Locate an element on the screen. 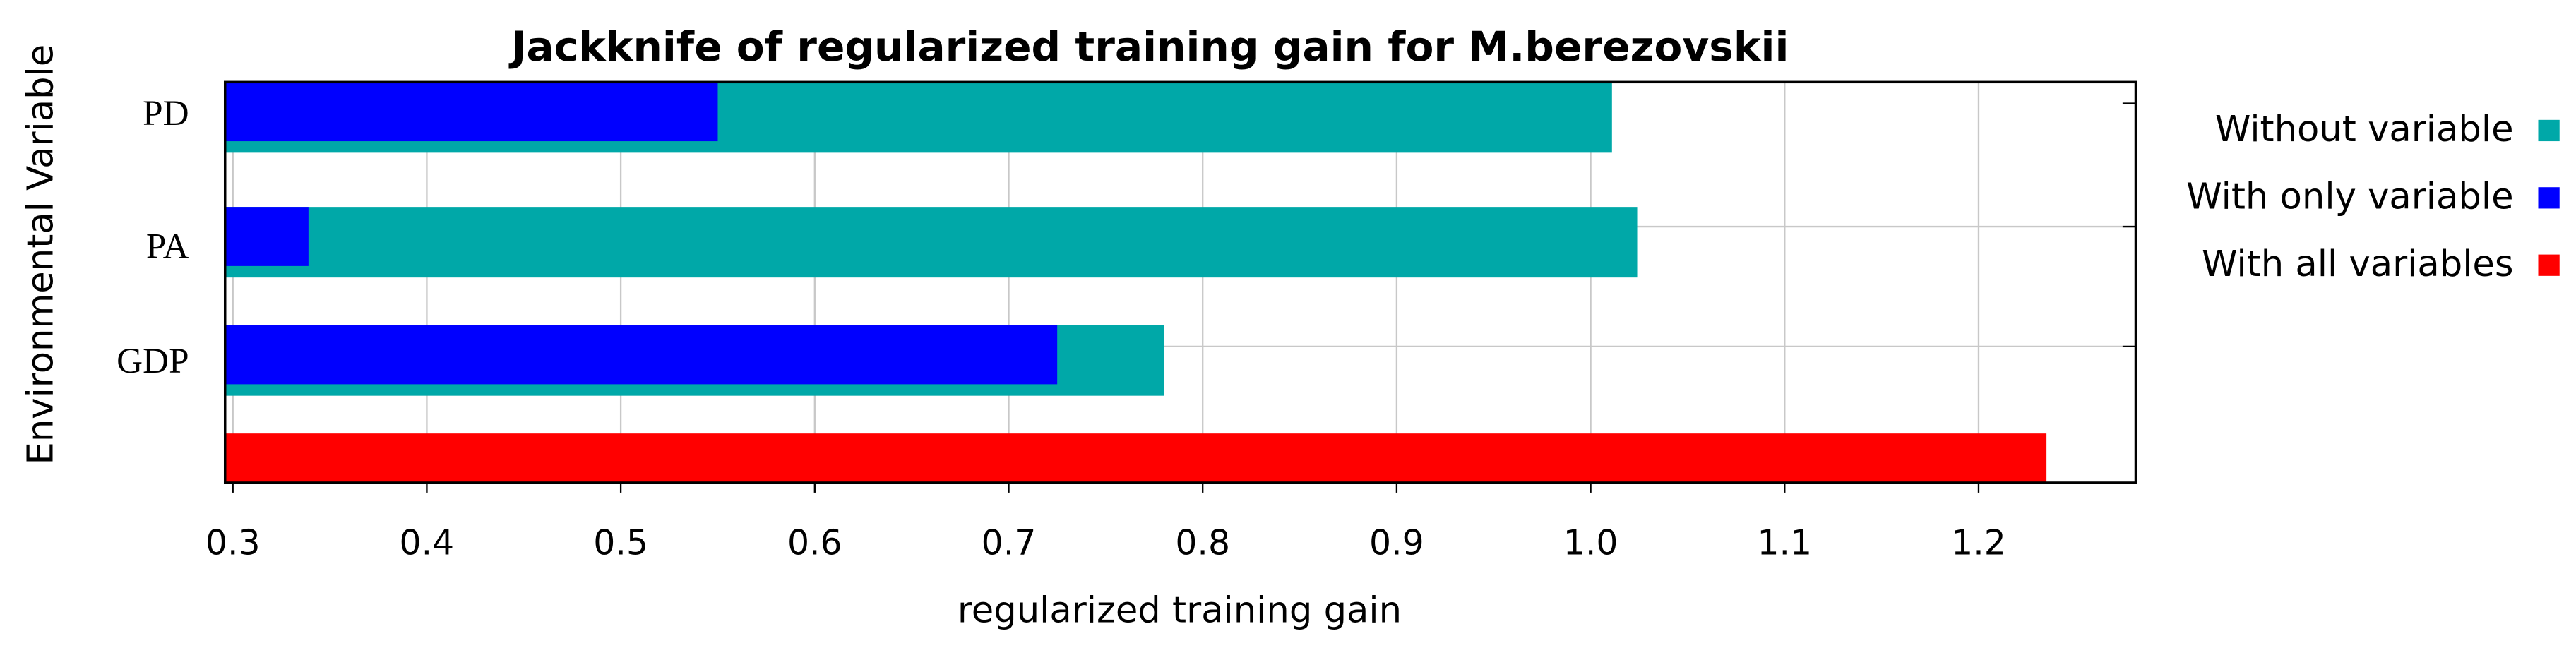 This screenshot has height=648, width=2576. x-tick-label: 0.5 is located at coordinates (620, 543).